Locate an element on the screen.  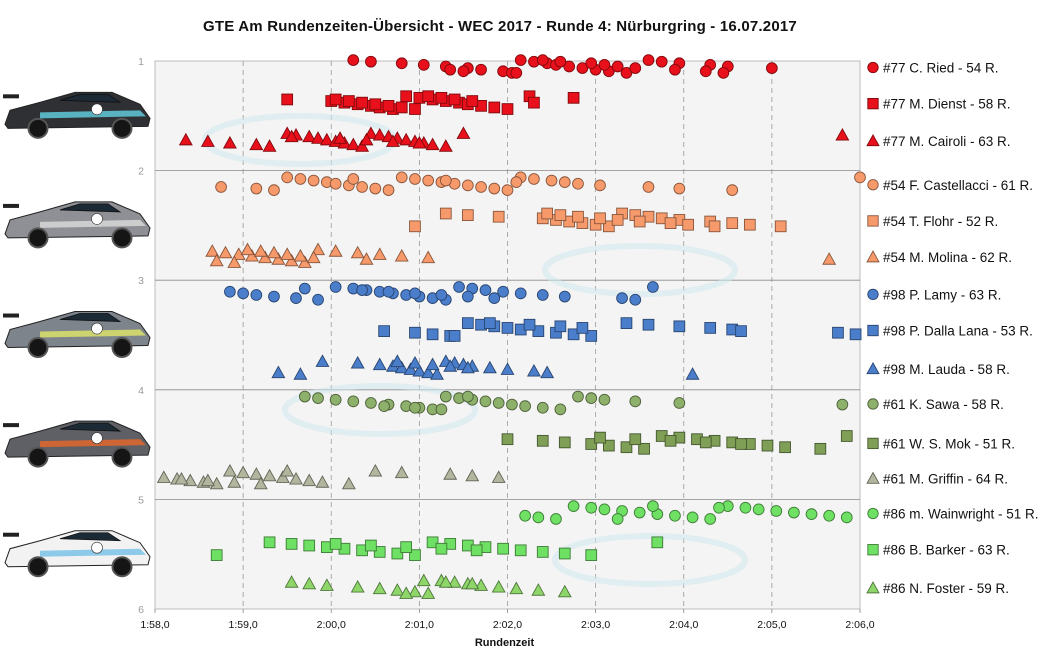
legend-entry: #61 W. S. Mok - 51 R. is located at coordinates (949, 443).